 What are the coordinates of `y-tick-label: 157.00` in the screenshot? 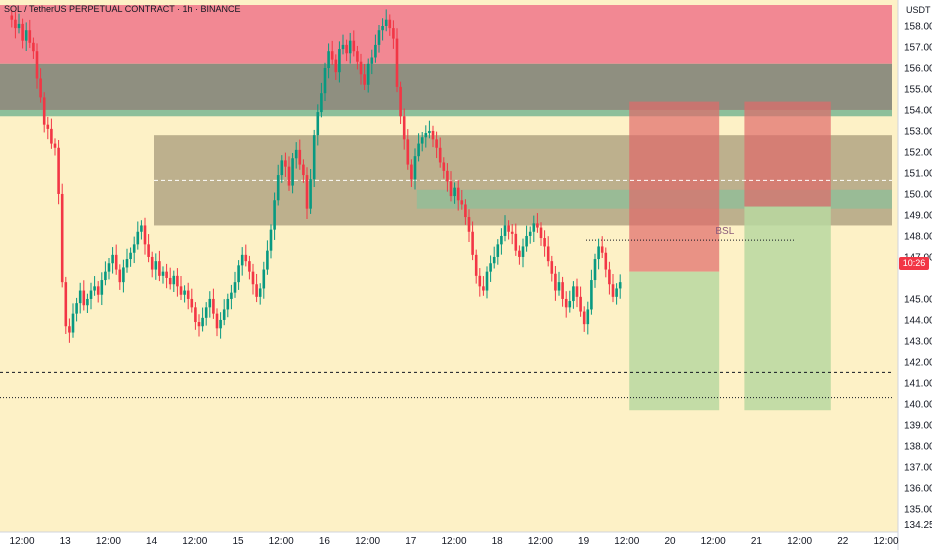 It's located at (918, 47).